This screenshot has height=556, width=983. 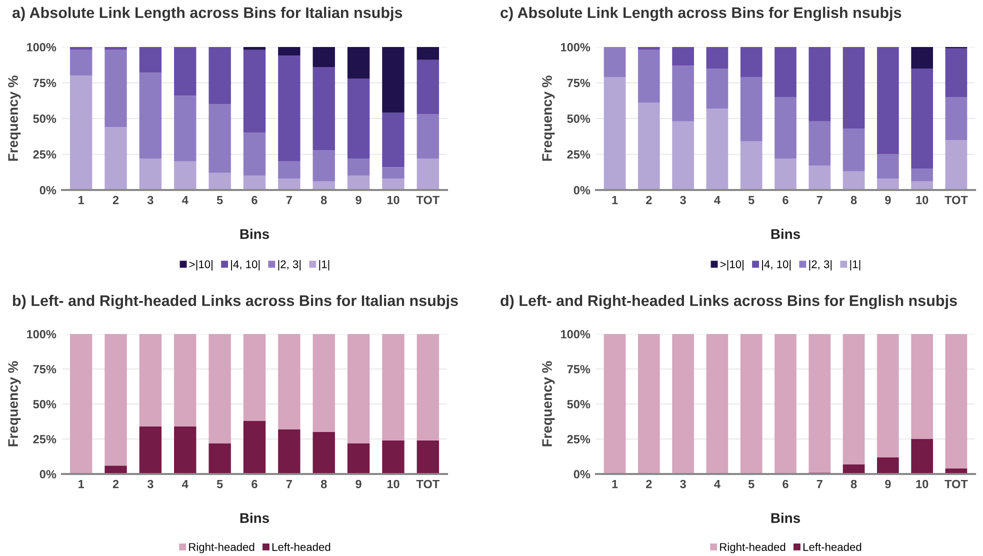 I want to click on chart-title: d) Left- and Right-headed Links across Bins for English nsubjs, so click(x=728, y=302).